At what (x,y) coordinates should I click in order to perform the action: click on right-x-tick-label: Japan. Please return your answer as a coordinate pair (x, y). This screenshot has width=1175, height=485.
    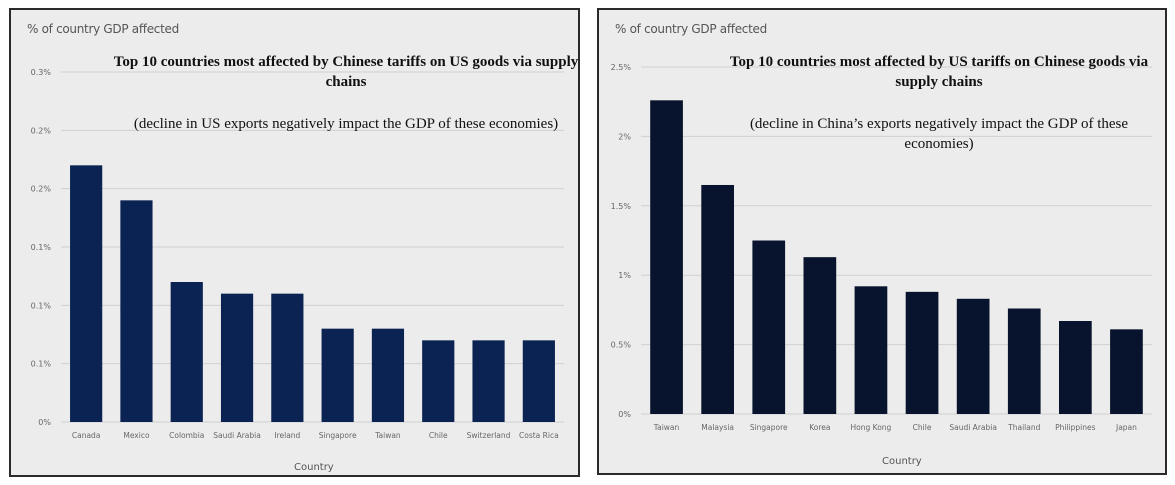
    Looking at the image, I should click on (1126, 427).